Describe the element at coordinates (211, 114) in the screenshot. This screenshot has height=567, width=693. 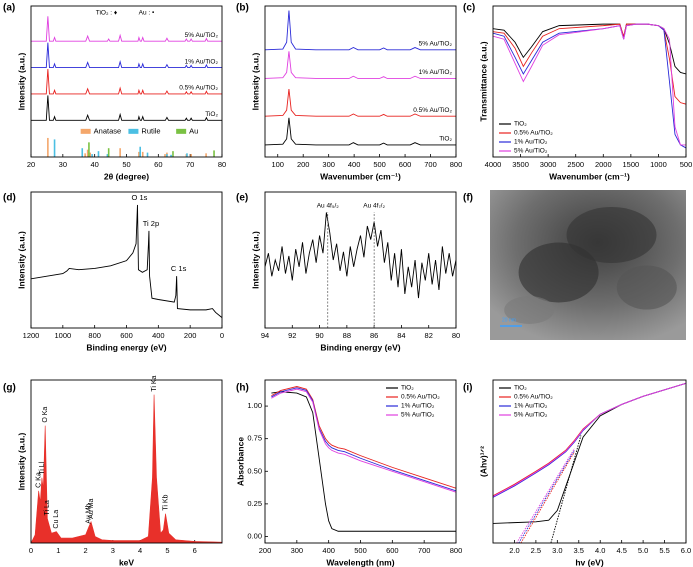
I see `series-label: TiO₂` at that location.